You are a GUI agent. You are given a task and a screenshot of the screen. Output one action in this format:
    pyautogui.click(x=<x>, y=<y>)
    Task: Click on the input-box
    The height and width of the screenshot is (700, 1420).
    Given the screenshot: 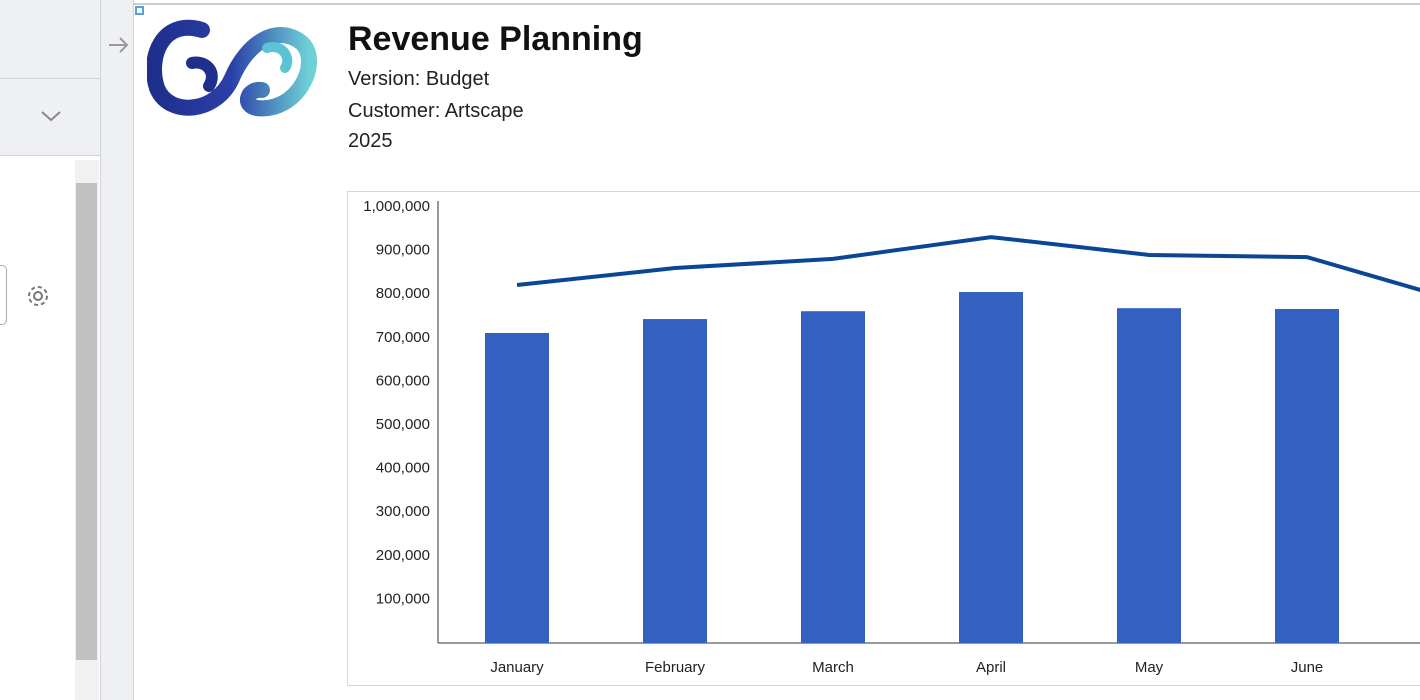 What is the action you would take?
    pyautogui.click(x=3, y=295)
    